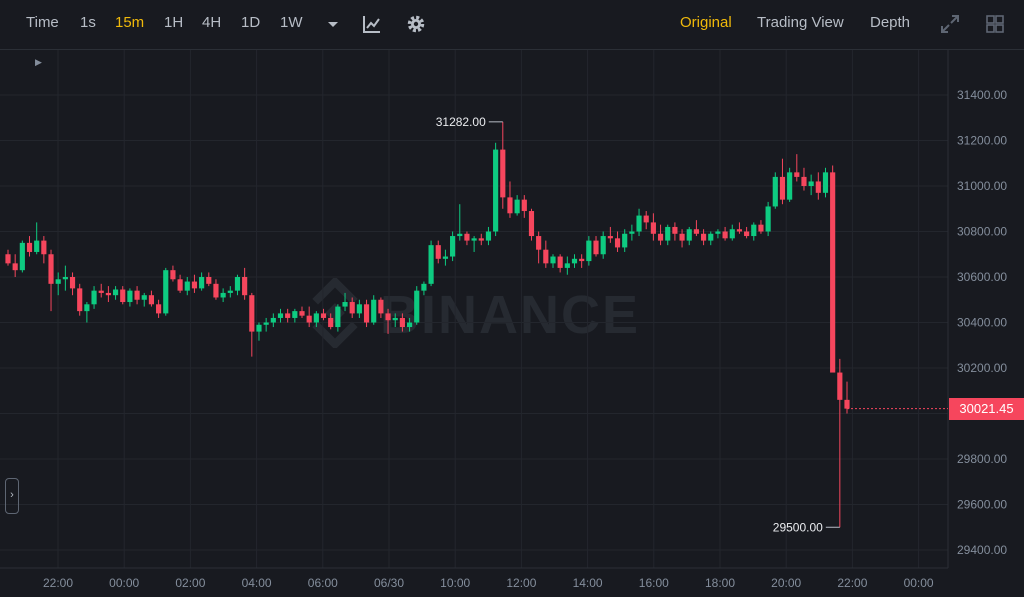  What do you see at coordinates (38, 62) in the screenshot?
I see `play-icon: ▶` at bounding box center [38, 62].